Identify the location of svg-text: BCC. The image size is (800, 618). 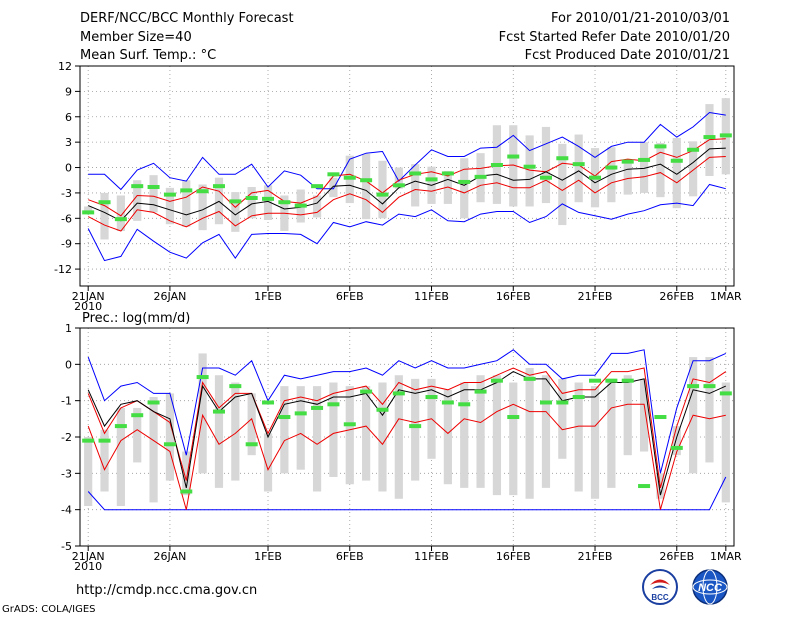
(660, 597).